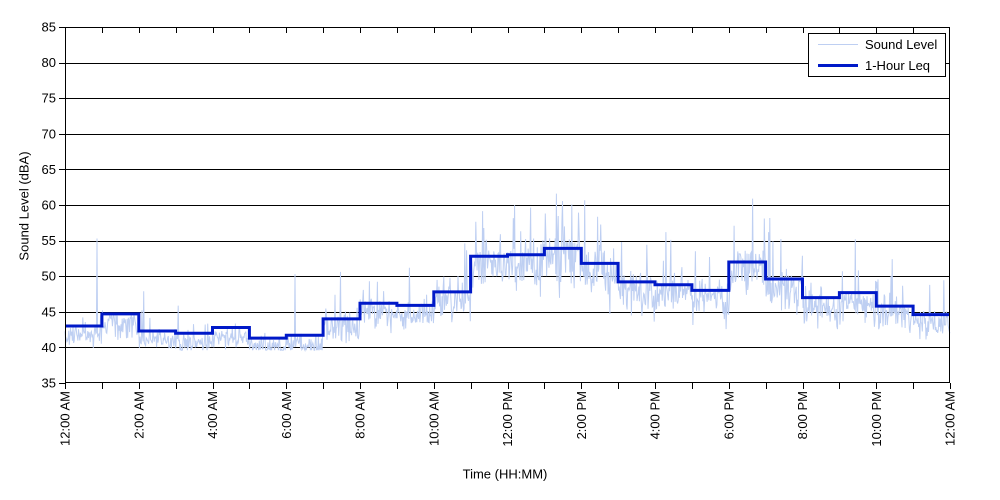 Image resolution: width=1000 pixels, height=500 pixels. Describe the element at coordinates (655, 415) in the screenshot. I see `x-tick-label: 4:00 PM` at that location.